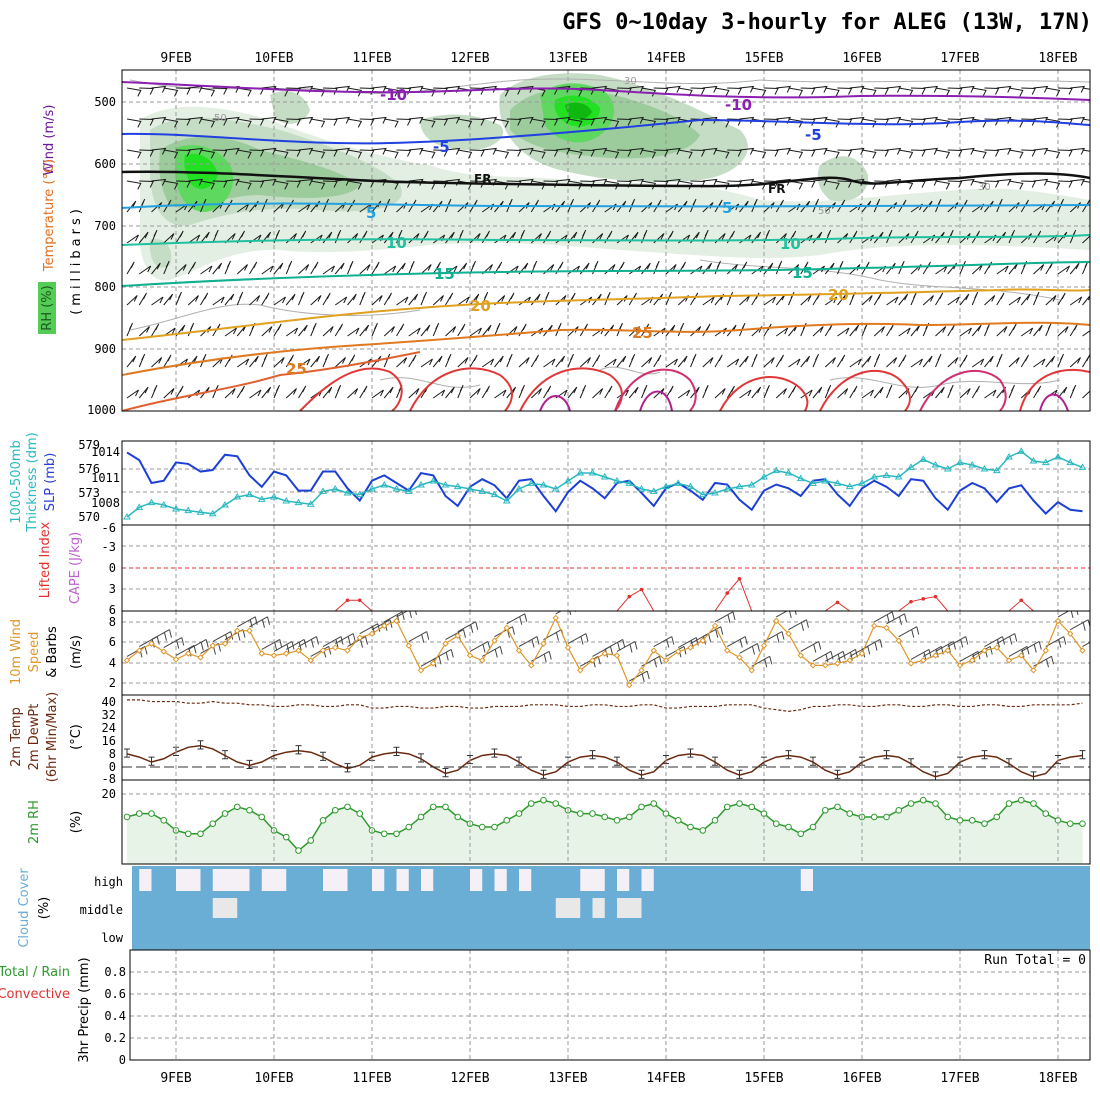  I want to click on top-date-tick: 14FEB, so click(665, 58).